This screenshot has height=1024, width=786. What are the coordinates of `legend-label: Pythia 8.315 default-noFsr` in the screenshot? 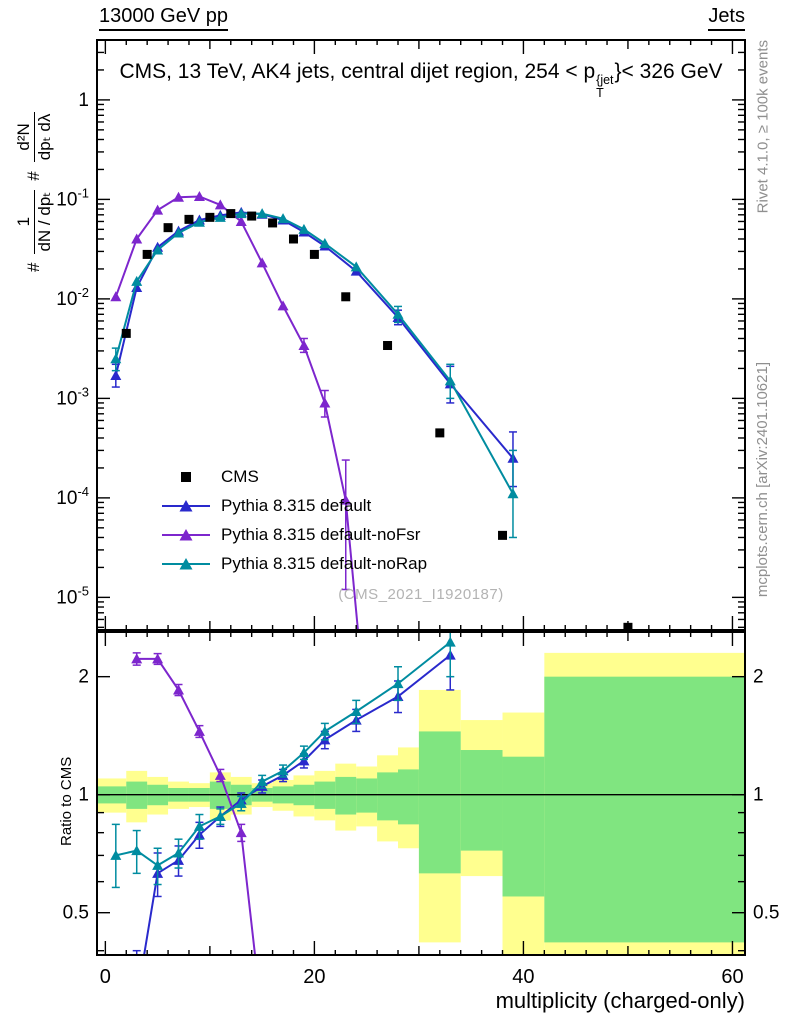 It's located at (321, 534).